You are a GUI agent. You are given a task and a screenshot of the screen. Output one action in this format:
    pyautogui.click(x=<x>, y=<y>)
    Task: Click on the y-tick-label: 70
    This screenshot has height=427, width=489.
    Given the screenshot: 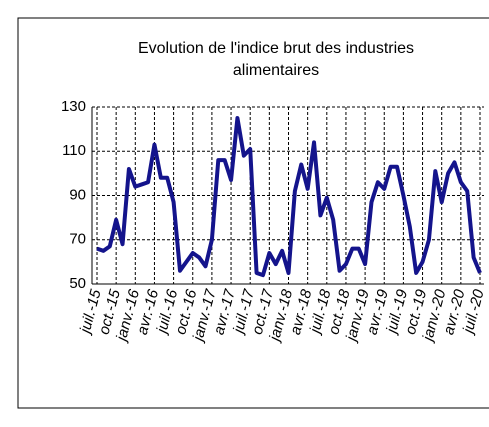 What is the action you would take?
    pyautogui.click(x=77, y=239)
    